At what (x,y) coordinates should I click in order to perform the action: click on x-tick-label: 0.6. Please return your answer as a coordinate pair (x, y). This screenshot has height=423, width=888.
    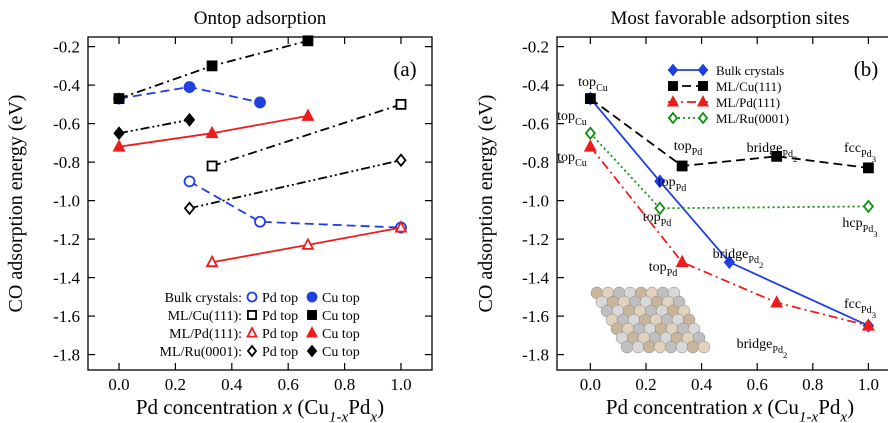
    Looking at the image, I should click on (757, 384).